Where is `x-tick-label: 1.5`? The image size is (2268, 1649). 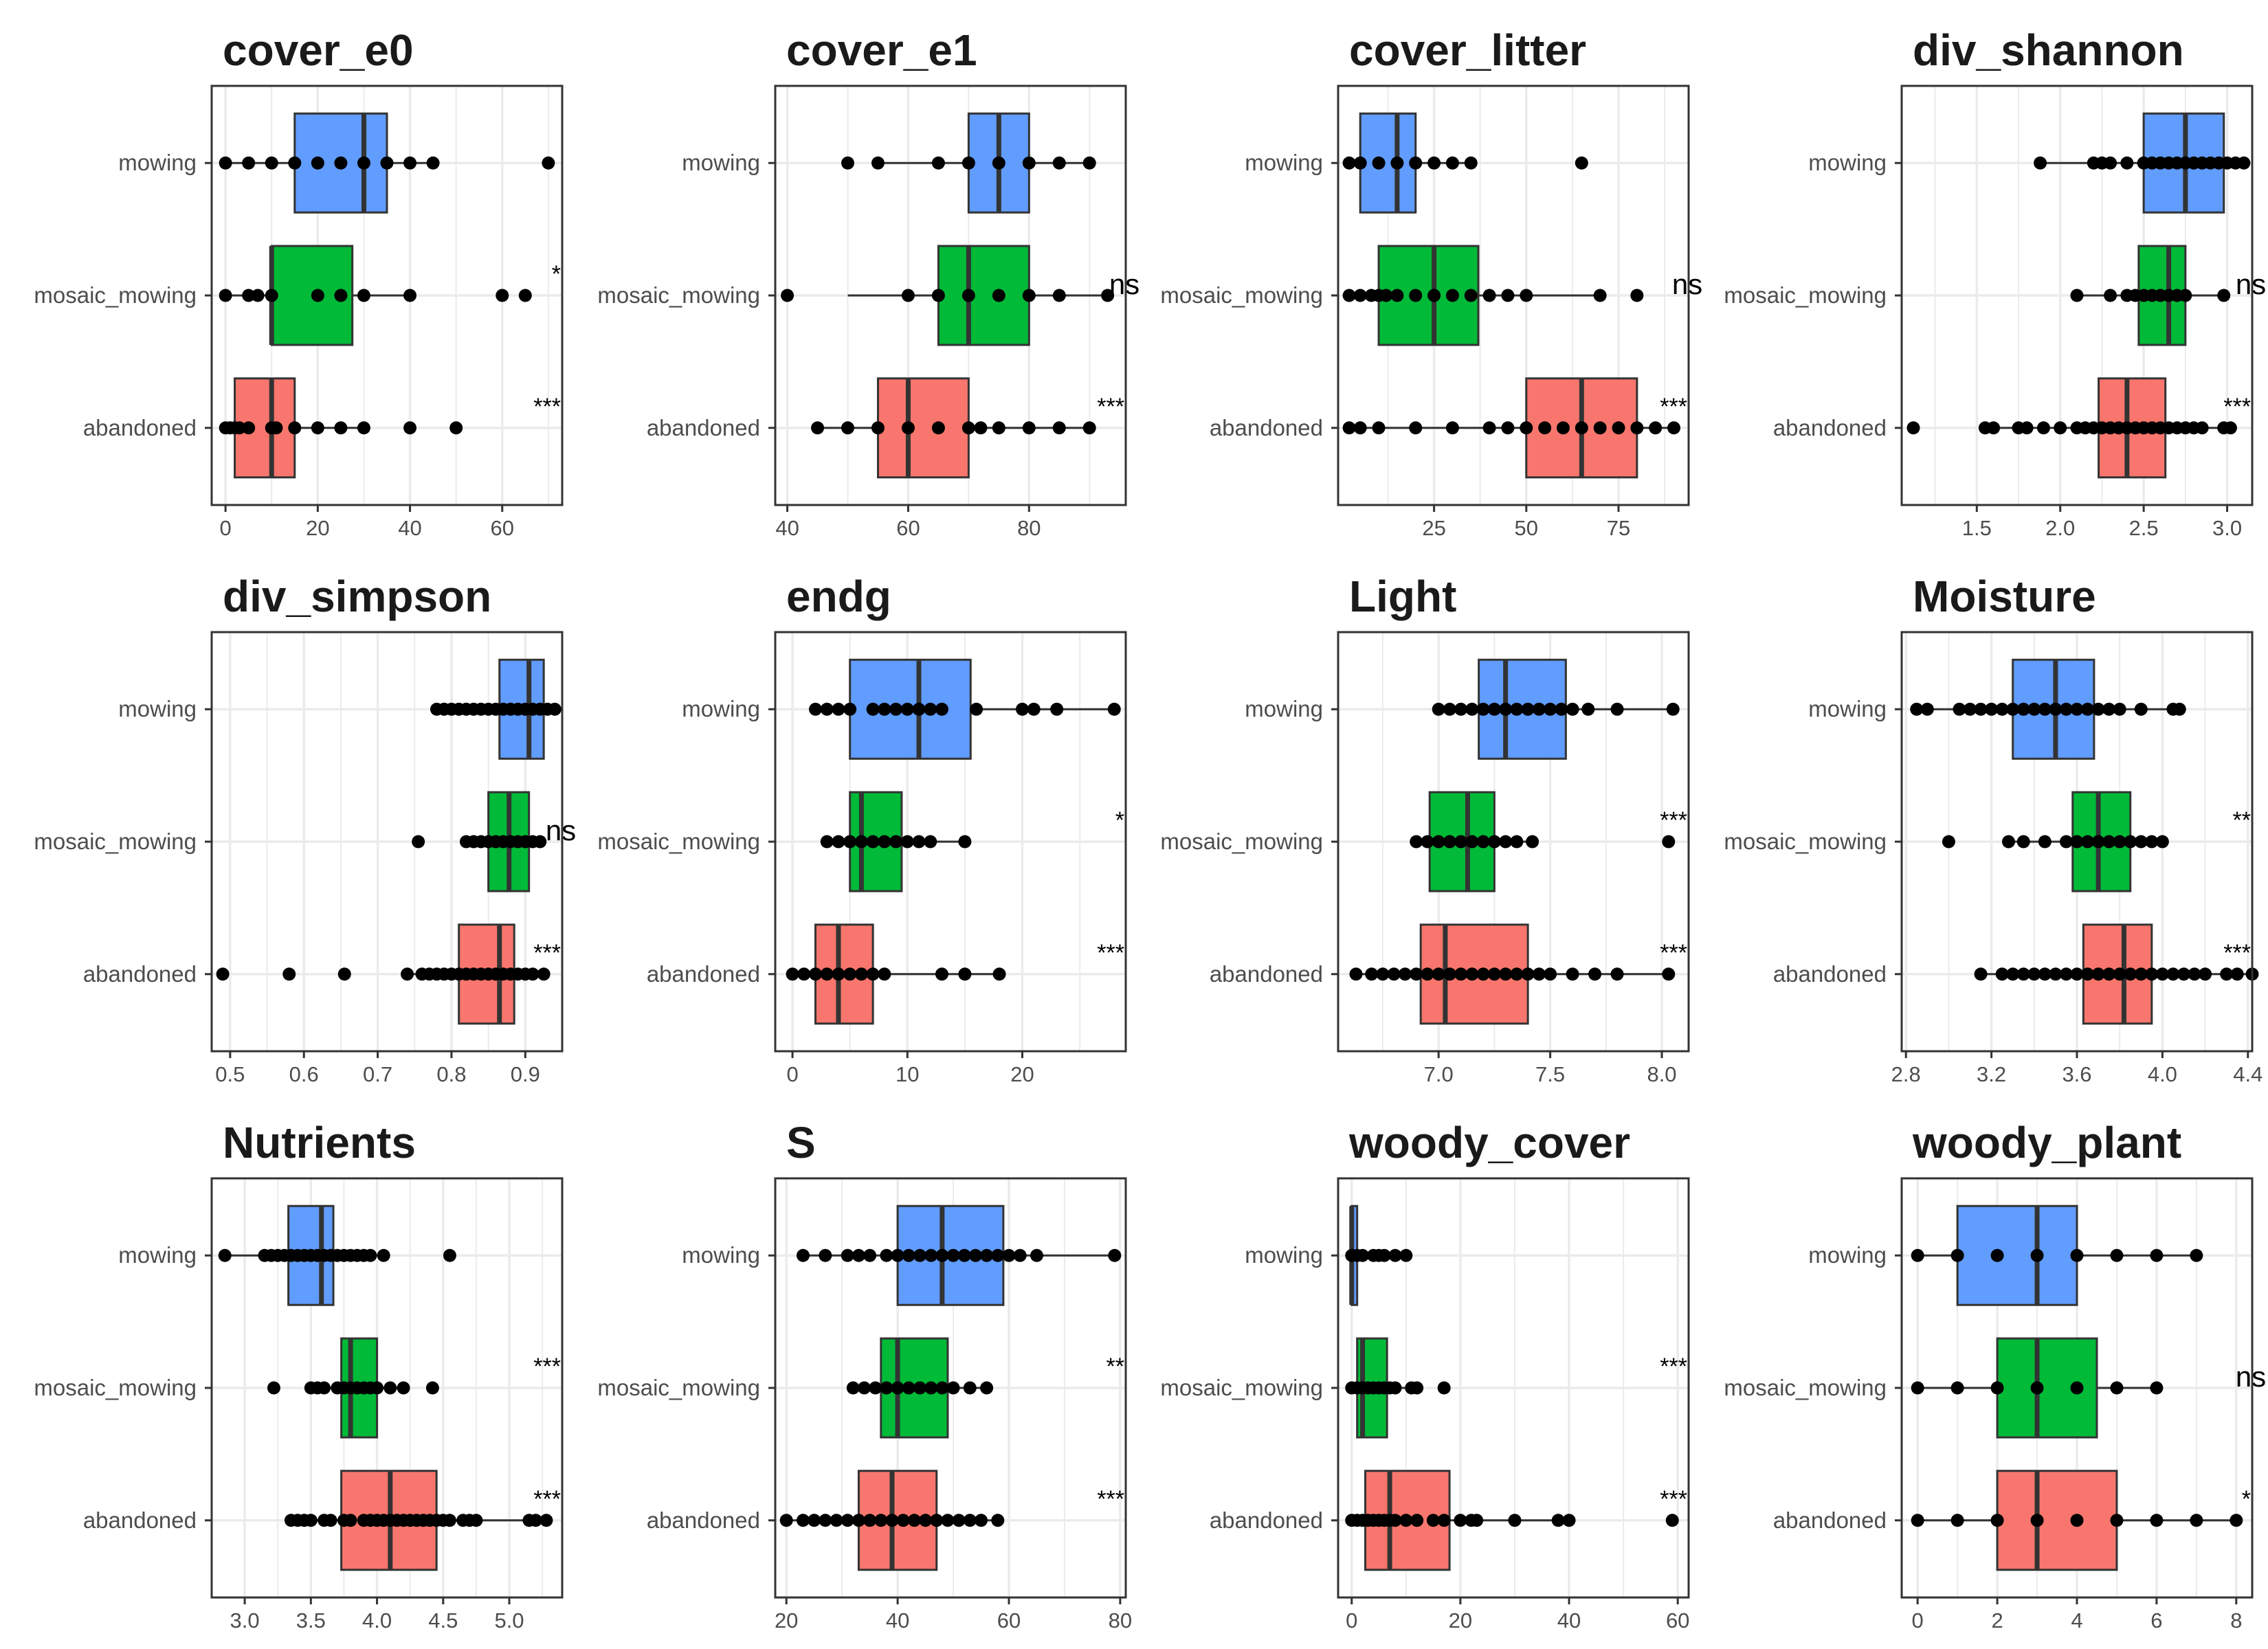 x-tick-label: 1.5 is located at coordinates (1977, 528).